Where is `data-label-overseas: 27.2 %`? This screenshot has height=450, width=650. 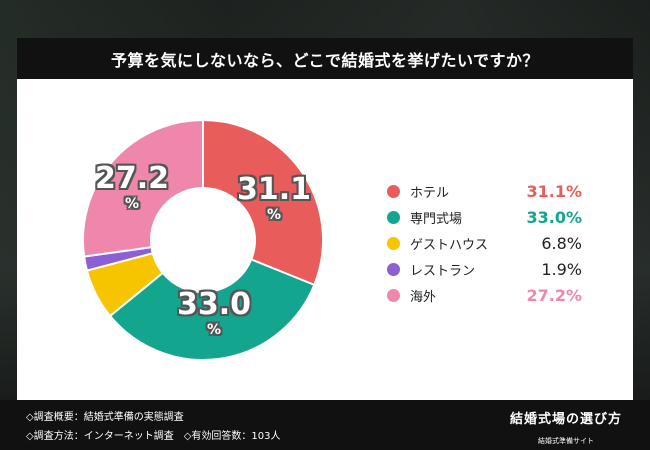
data-label-overseas: 27.2 % is located at coordinates (132, 186).